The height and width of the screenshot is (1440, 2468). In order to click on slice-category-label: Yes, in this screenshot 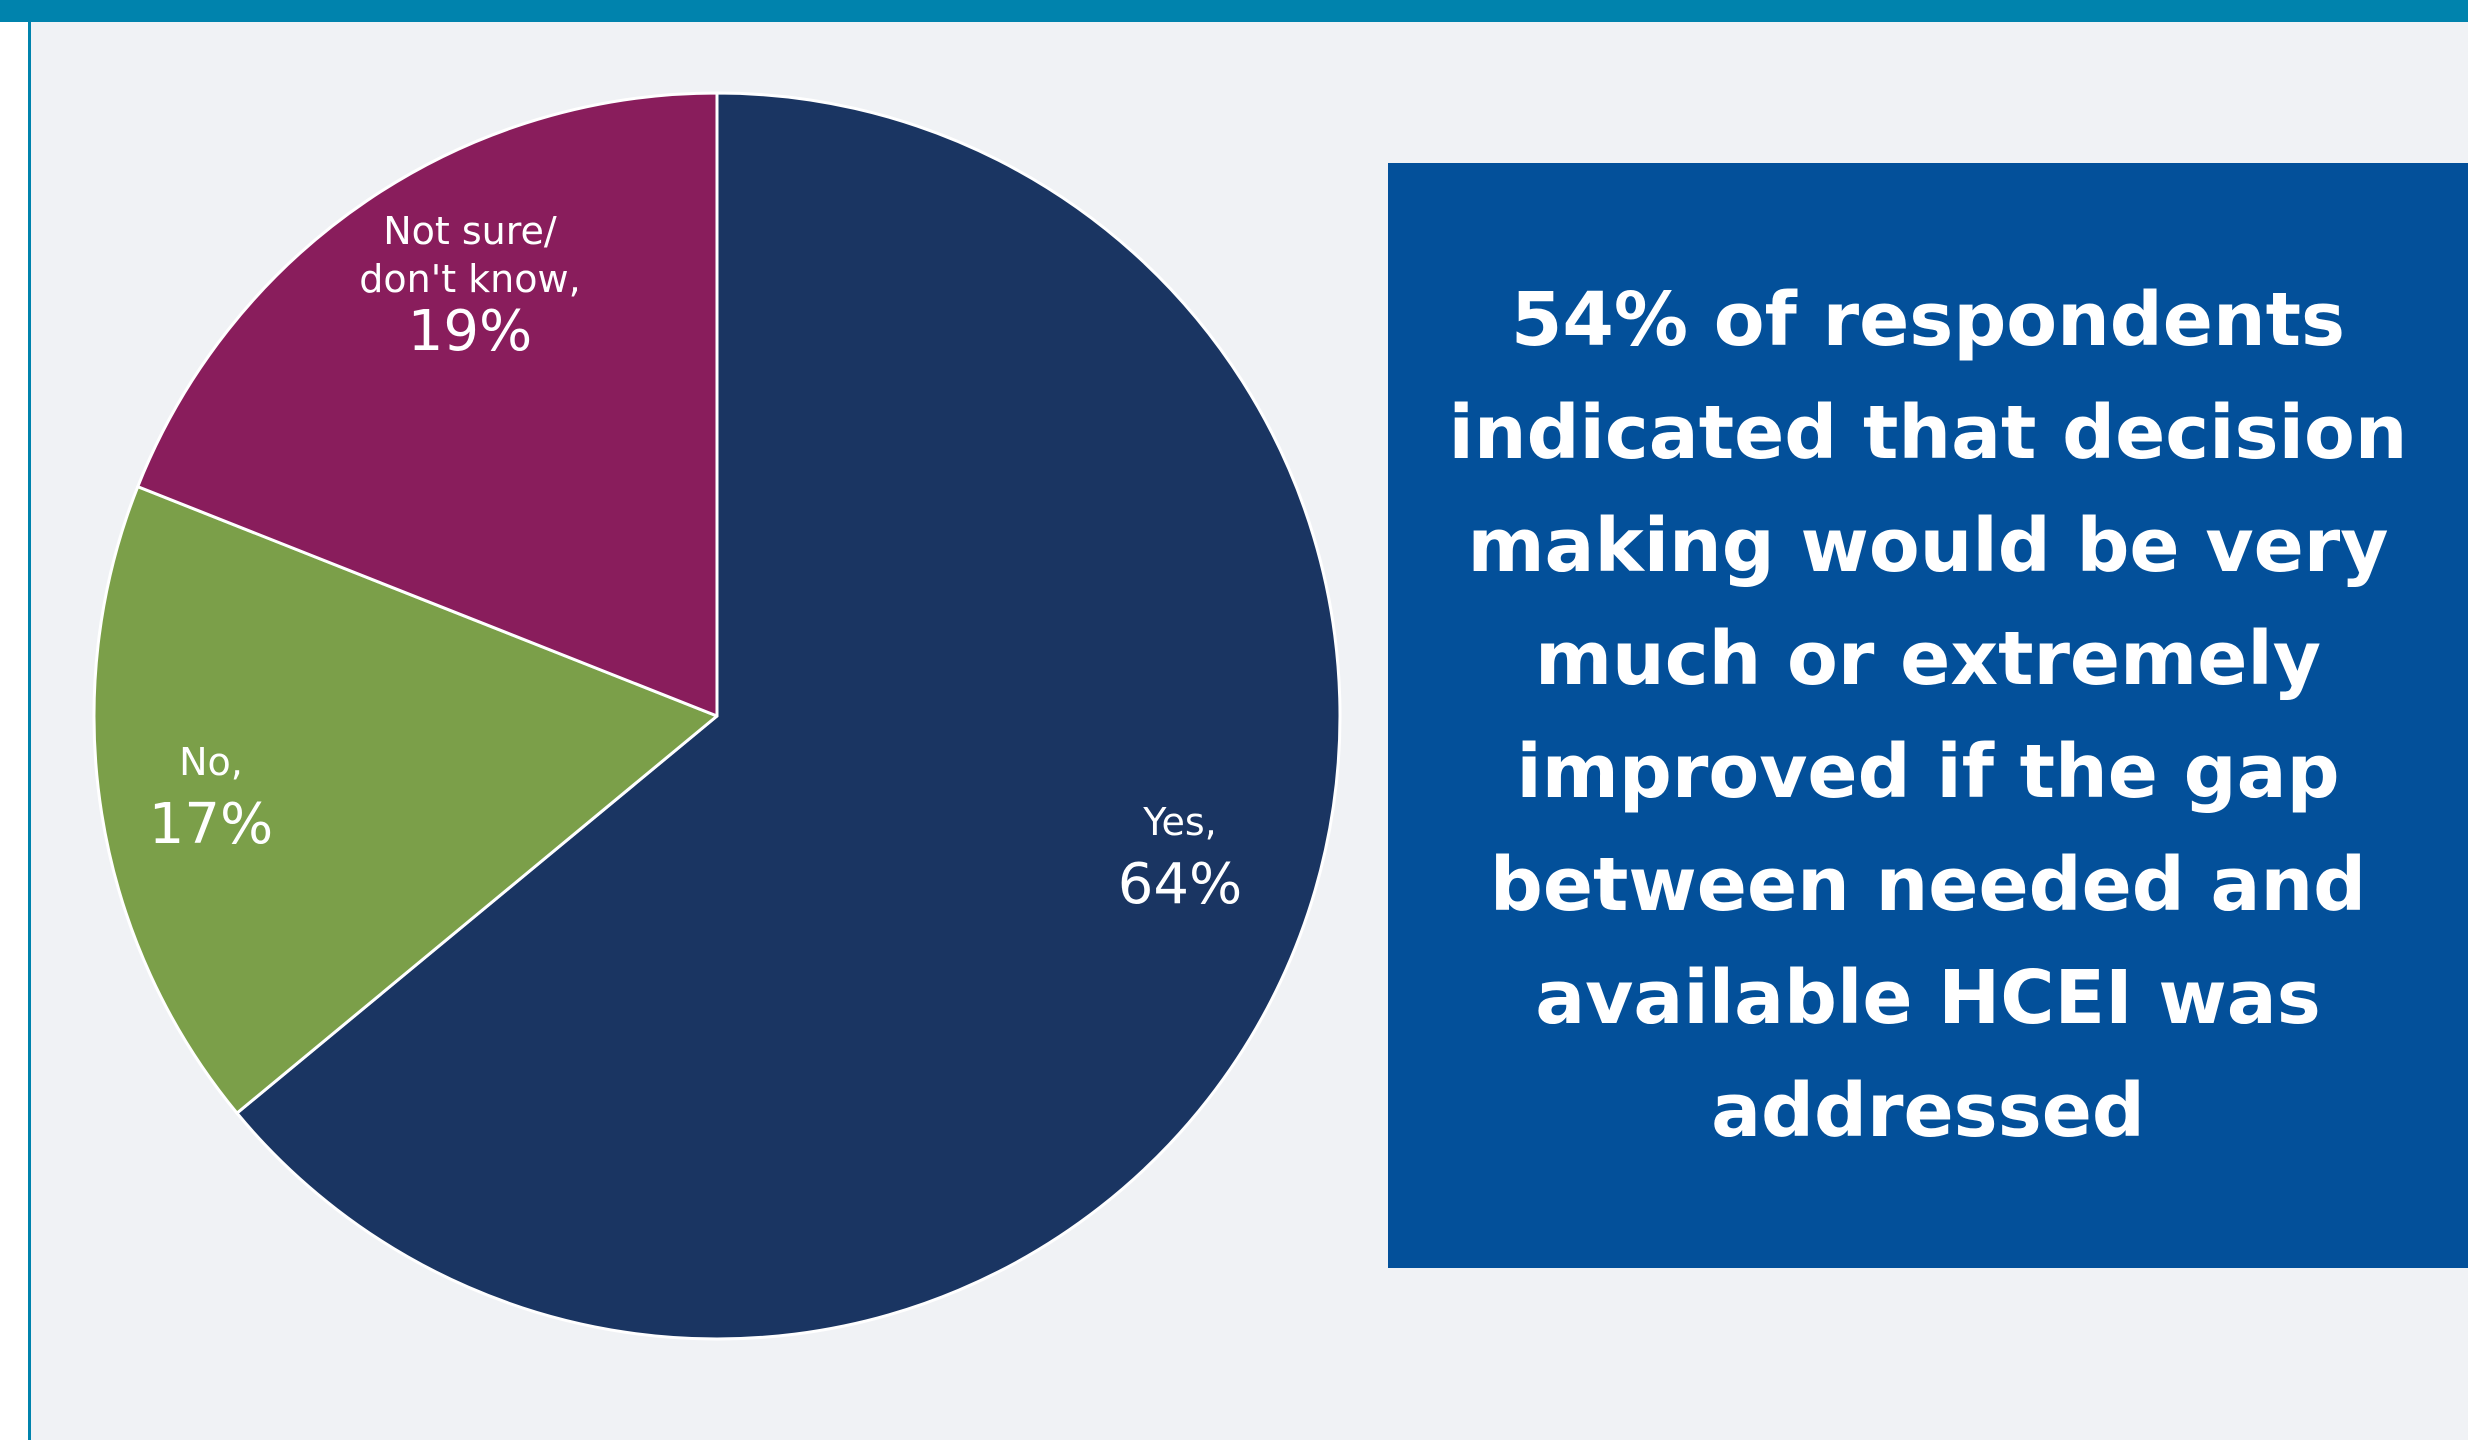, I will do `click(1179, 822)`.